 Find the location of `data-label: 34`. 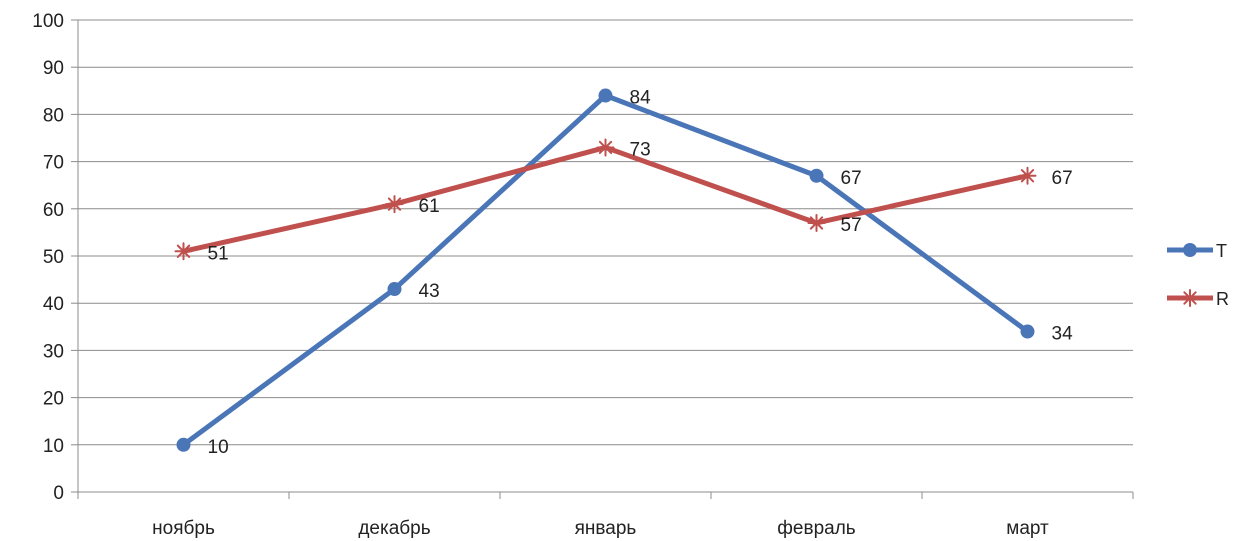

data-label: 34 is located at coordinates (1063, 334).